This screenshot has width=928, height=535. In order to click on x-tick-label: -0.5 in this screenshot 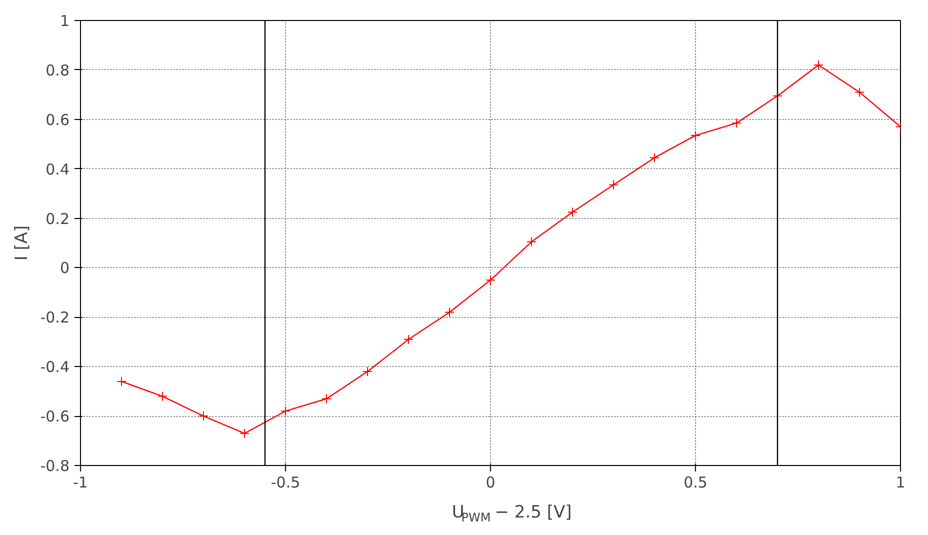, I will do `click(285, 483)`.